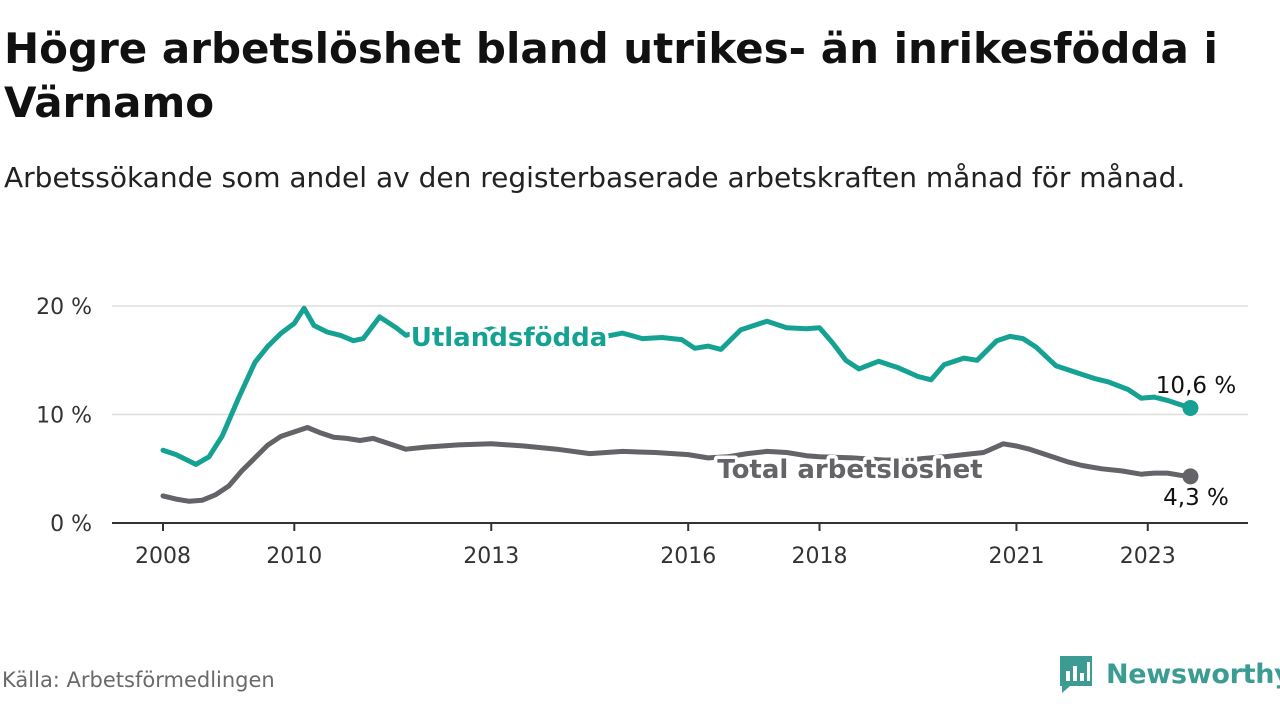 The height and width of the screenshot is (720, 1280). What do you see at coordinates (1196, 386) in the screenshot?
I see `end-label-utlandsfodda: 10,6 %` at bounding box center [1196, 386].